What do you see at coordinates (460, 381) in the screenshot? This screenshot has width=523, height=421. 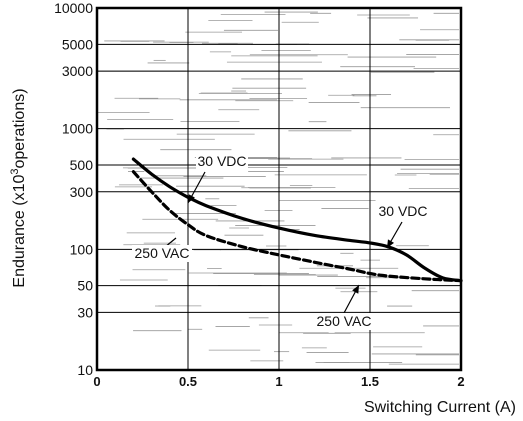 I see `x-tick-label: 2` at bounding box center [460, 381].